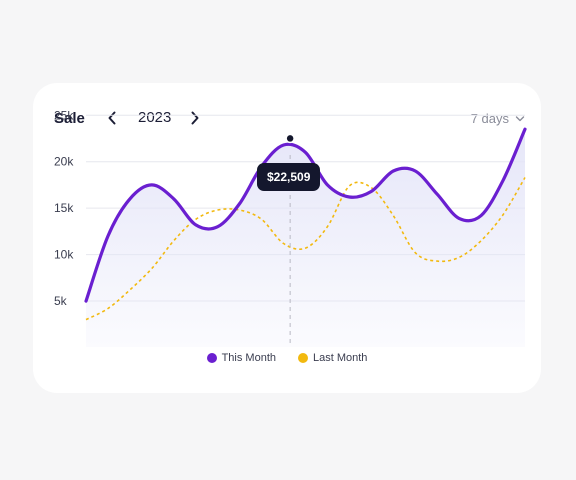  What do you see at coordinates (520, 118) in the screenshot?
I see `chevron-down-icon` at bounding box center [520, 118].